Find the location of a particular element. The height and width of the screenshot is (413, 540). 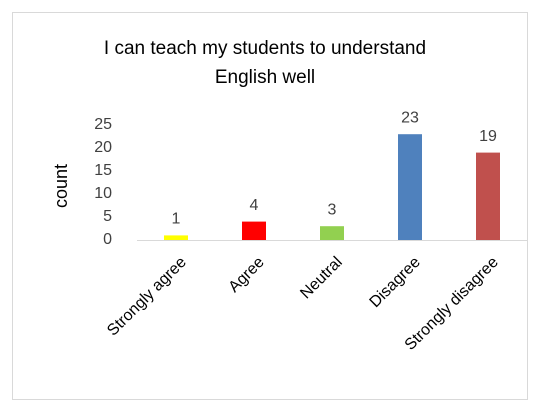

data-label: 3 is located at coordinates (332, 209).